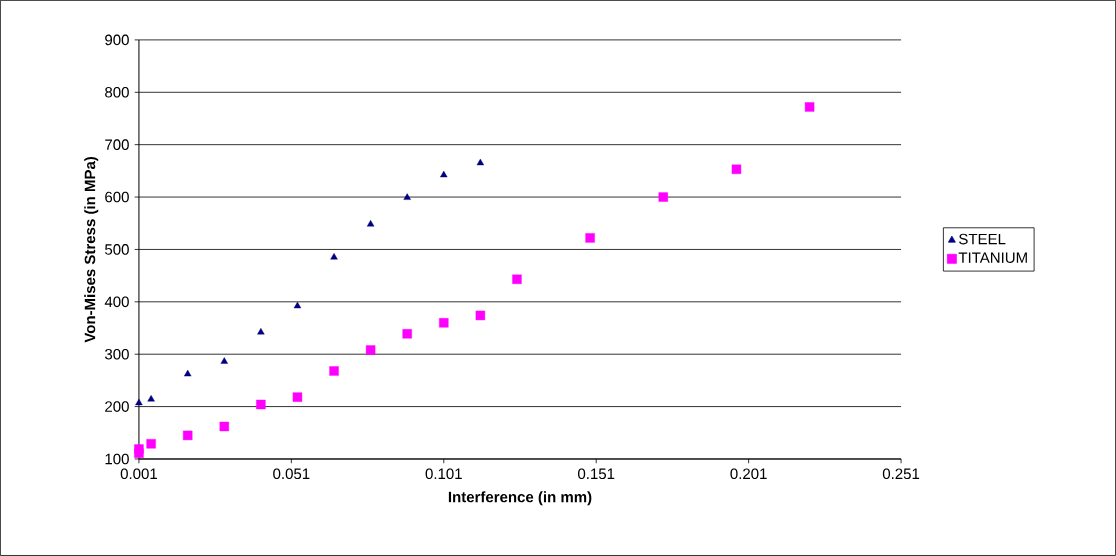 The image size is (1116, 556). I want to click on y-tick-label: 100, so click(117, 459).